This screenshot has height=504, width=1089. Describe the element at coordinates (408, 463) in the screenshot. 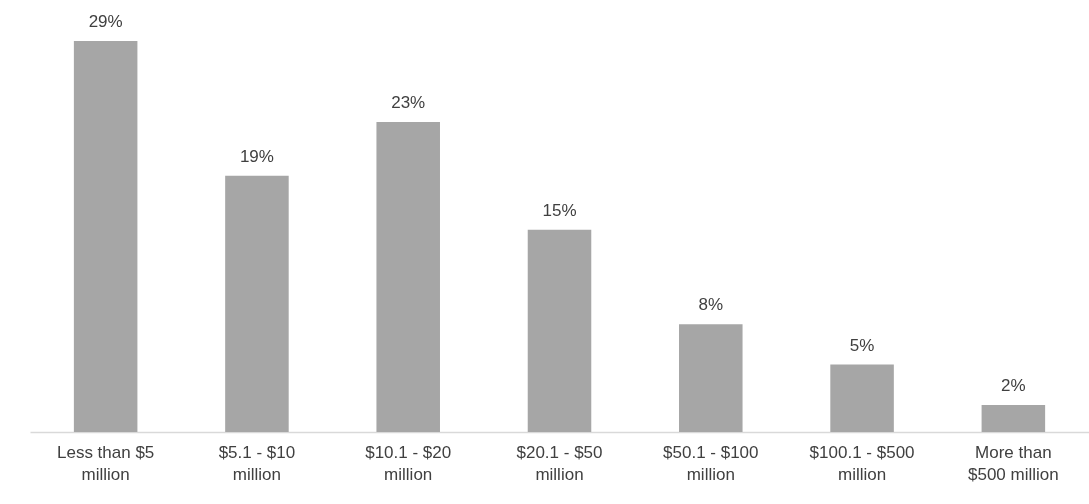

I see `x-tick-label: $10.1 - $20 million` at that location.